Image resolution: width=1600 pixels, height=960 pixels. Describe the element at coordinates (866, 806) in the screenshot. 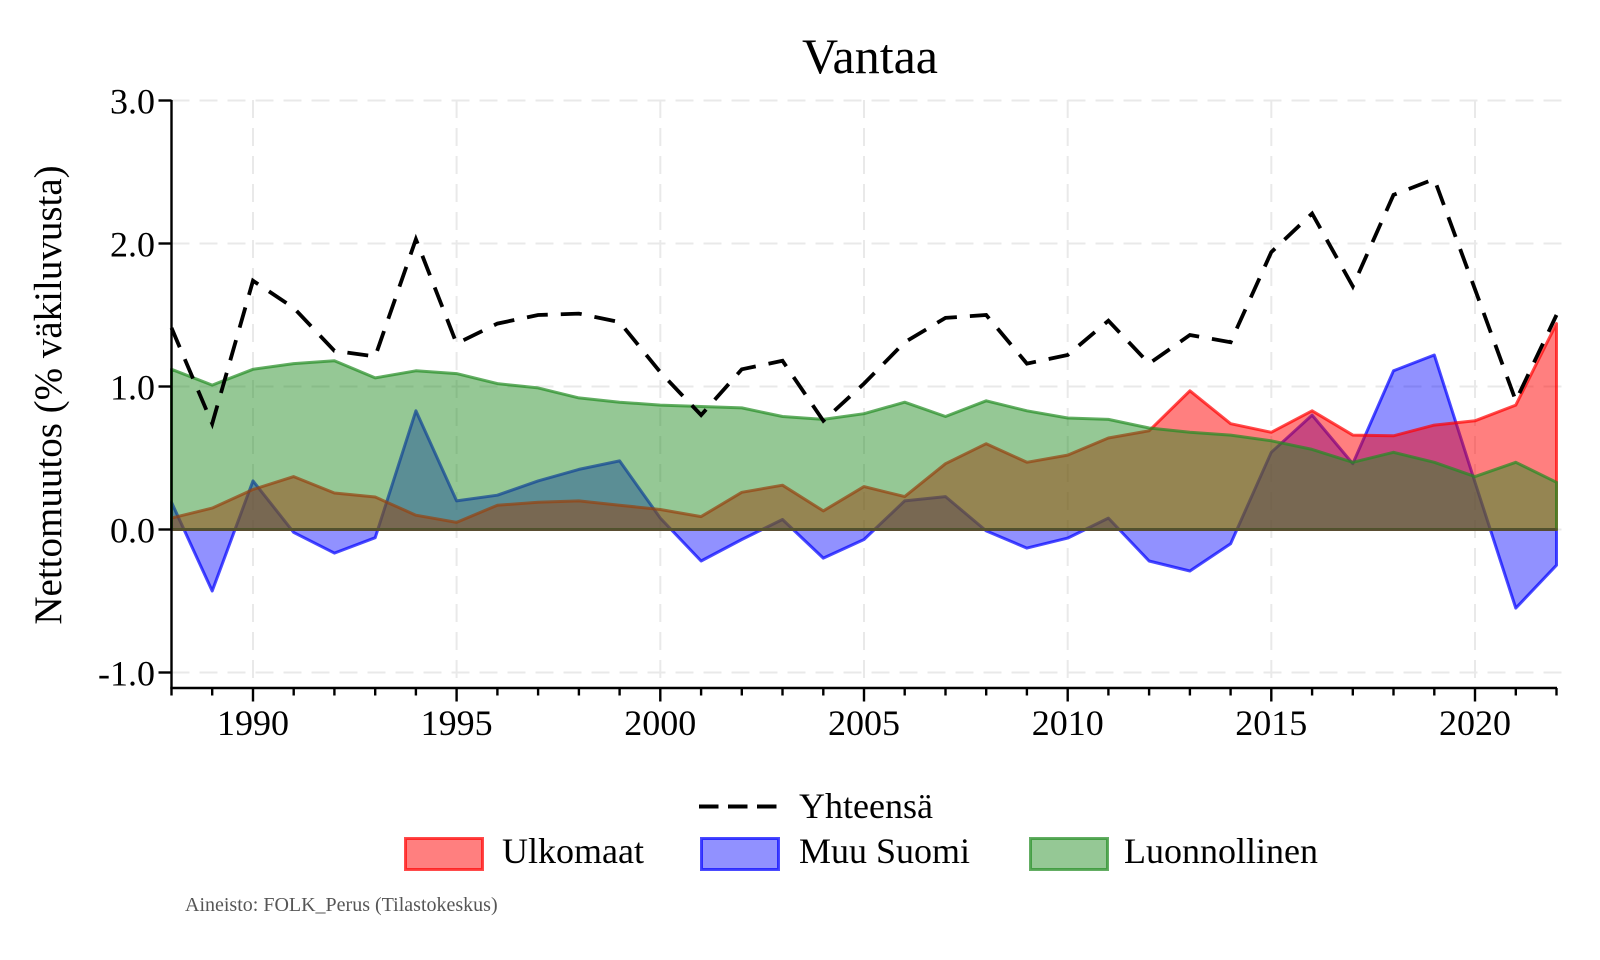

I see `svg-text: Yhteensä` at that location.